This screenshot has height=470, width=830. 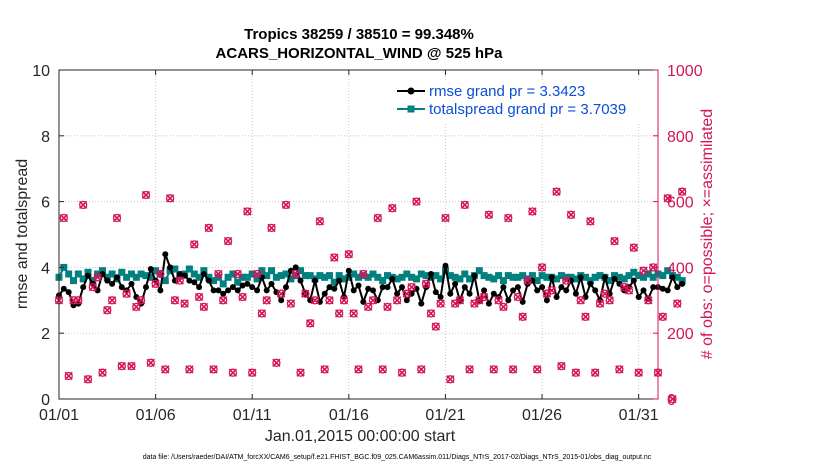 I want to click on y-right-tick-label: 0, so click(x=671, y=400).